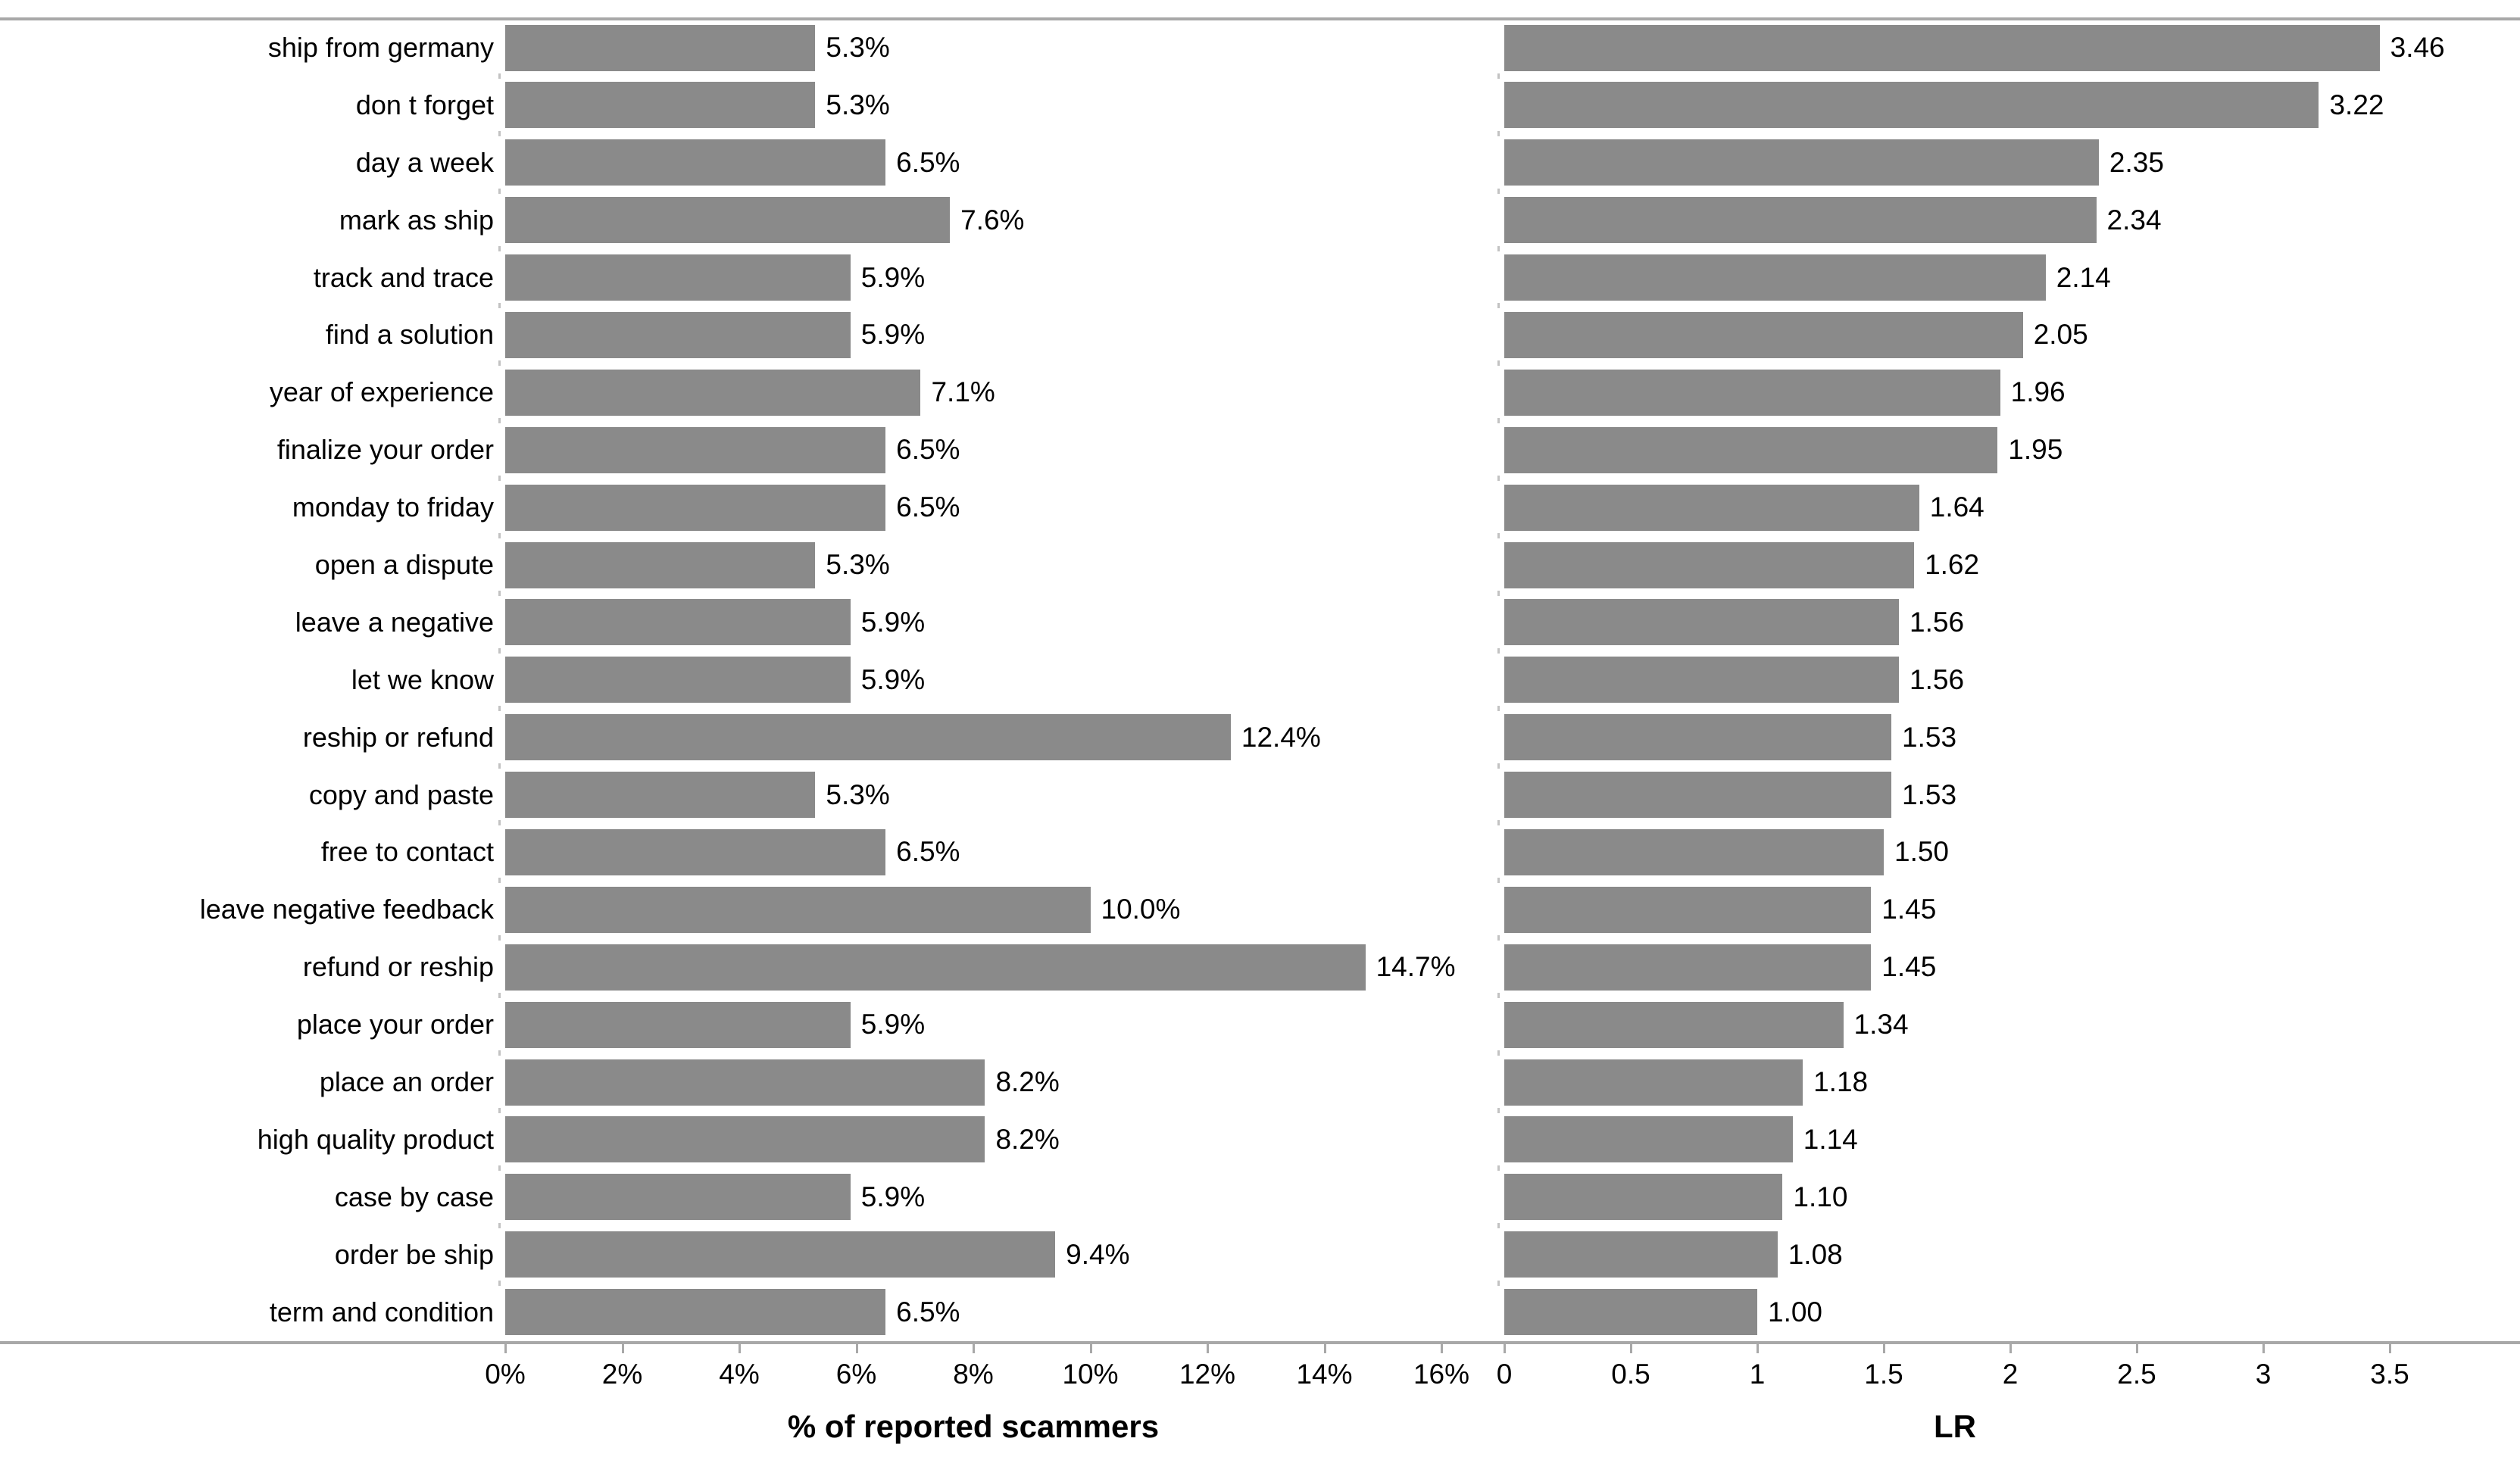  Describe the element at coordinates (973, 1427) in the screenshot. I see `x-axis-title-percent: % of reported scammers` at that location.